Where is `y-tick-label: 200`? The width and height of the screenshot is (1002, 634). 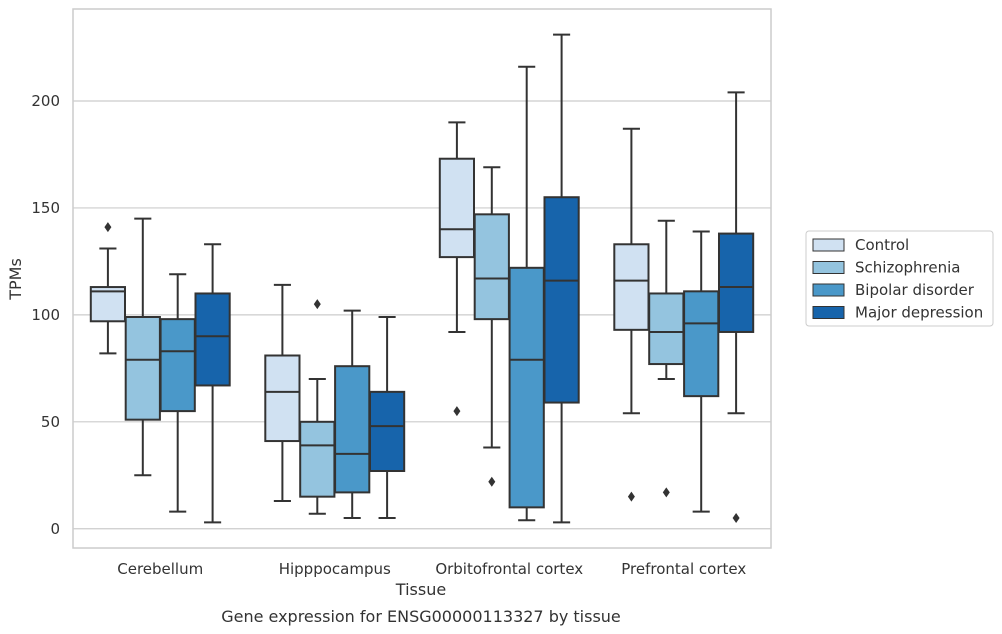 y-tick-label: 200 is located at coordinates (45, 101).